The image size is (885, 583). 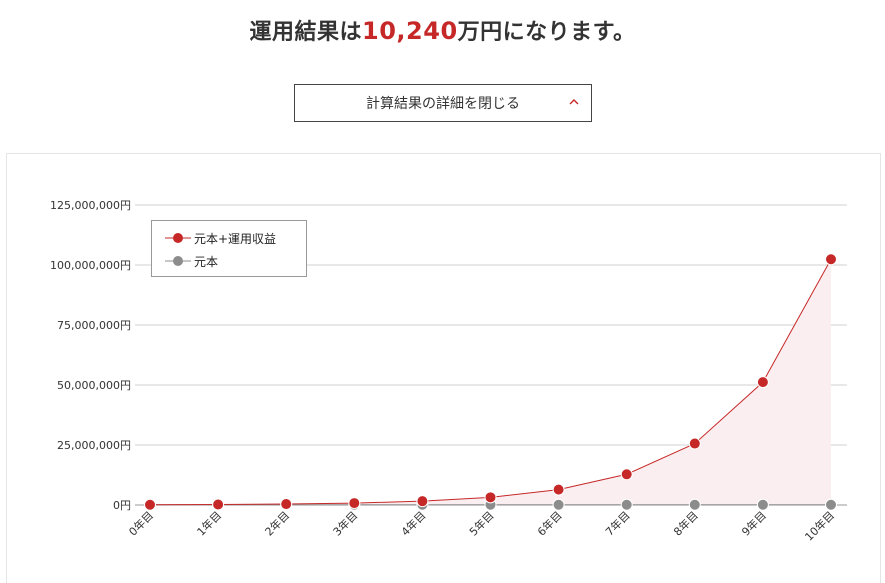 What do you see at coordinates (94, 325) in the screenshot?
I see `y-tick-label: 75,000,000円` at bounding box center [94, 325].